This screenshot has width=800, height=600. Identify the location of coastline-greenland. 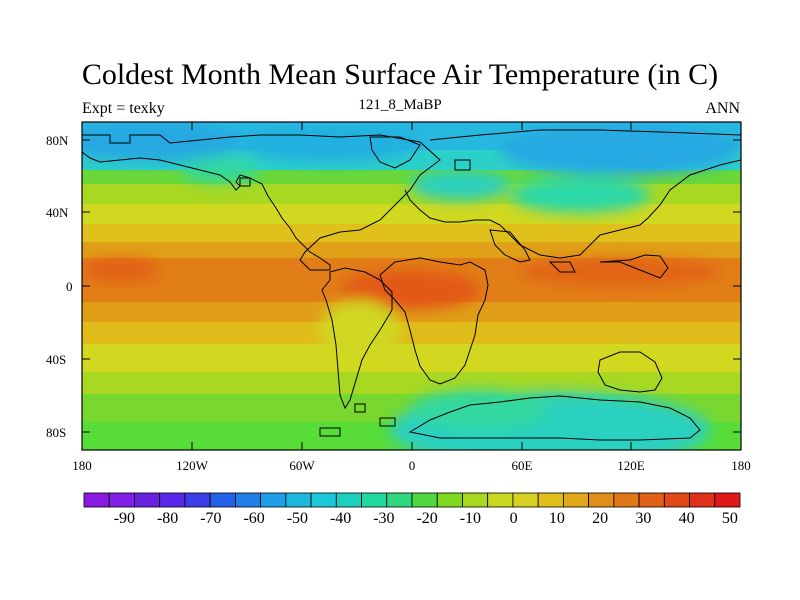
(395, 152).